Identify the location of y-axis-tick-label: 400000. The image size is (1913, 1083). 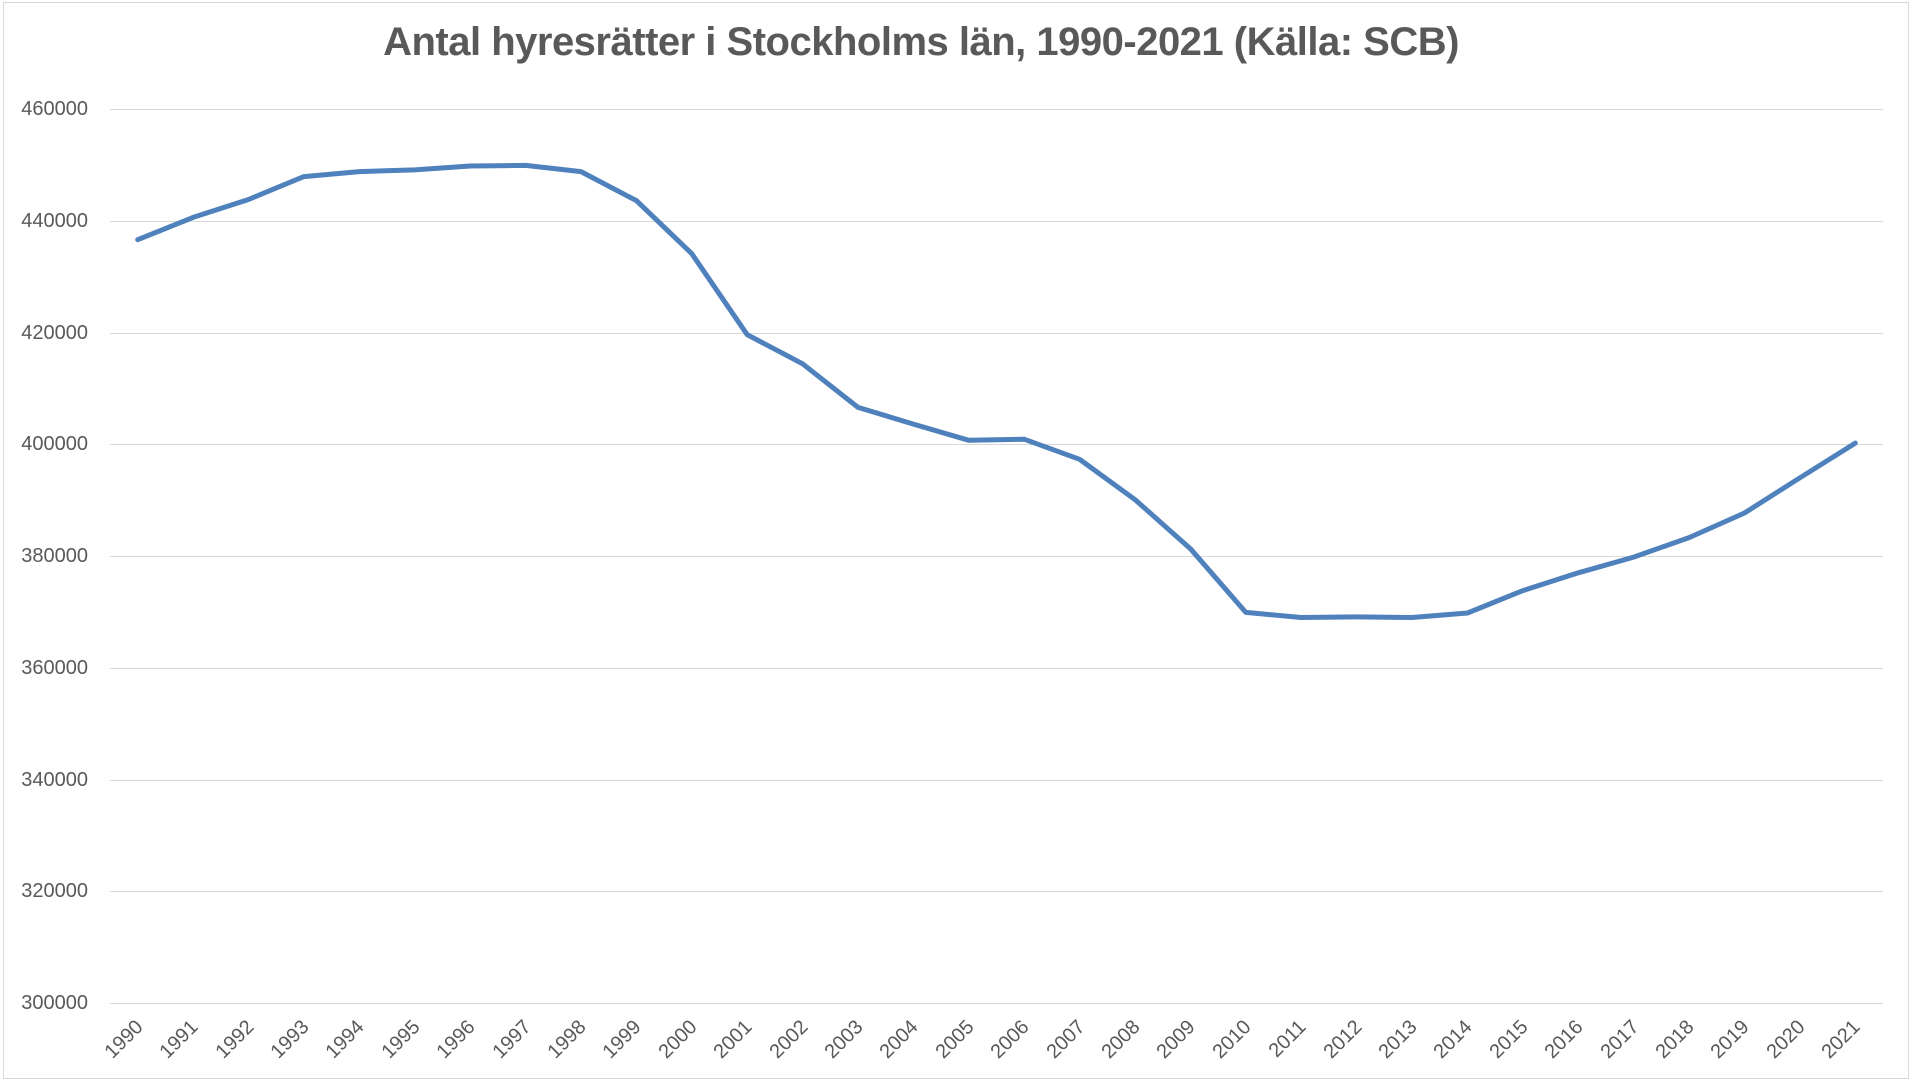
(54, 444).